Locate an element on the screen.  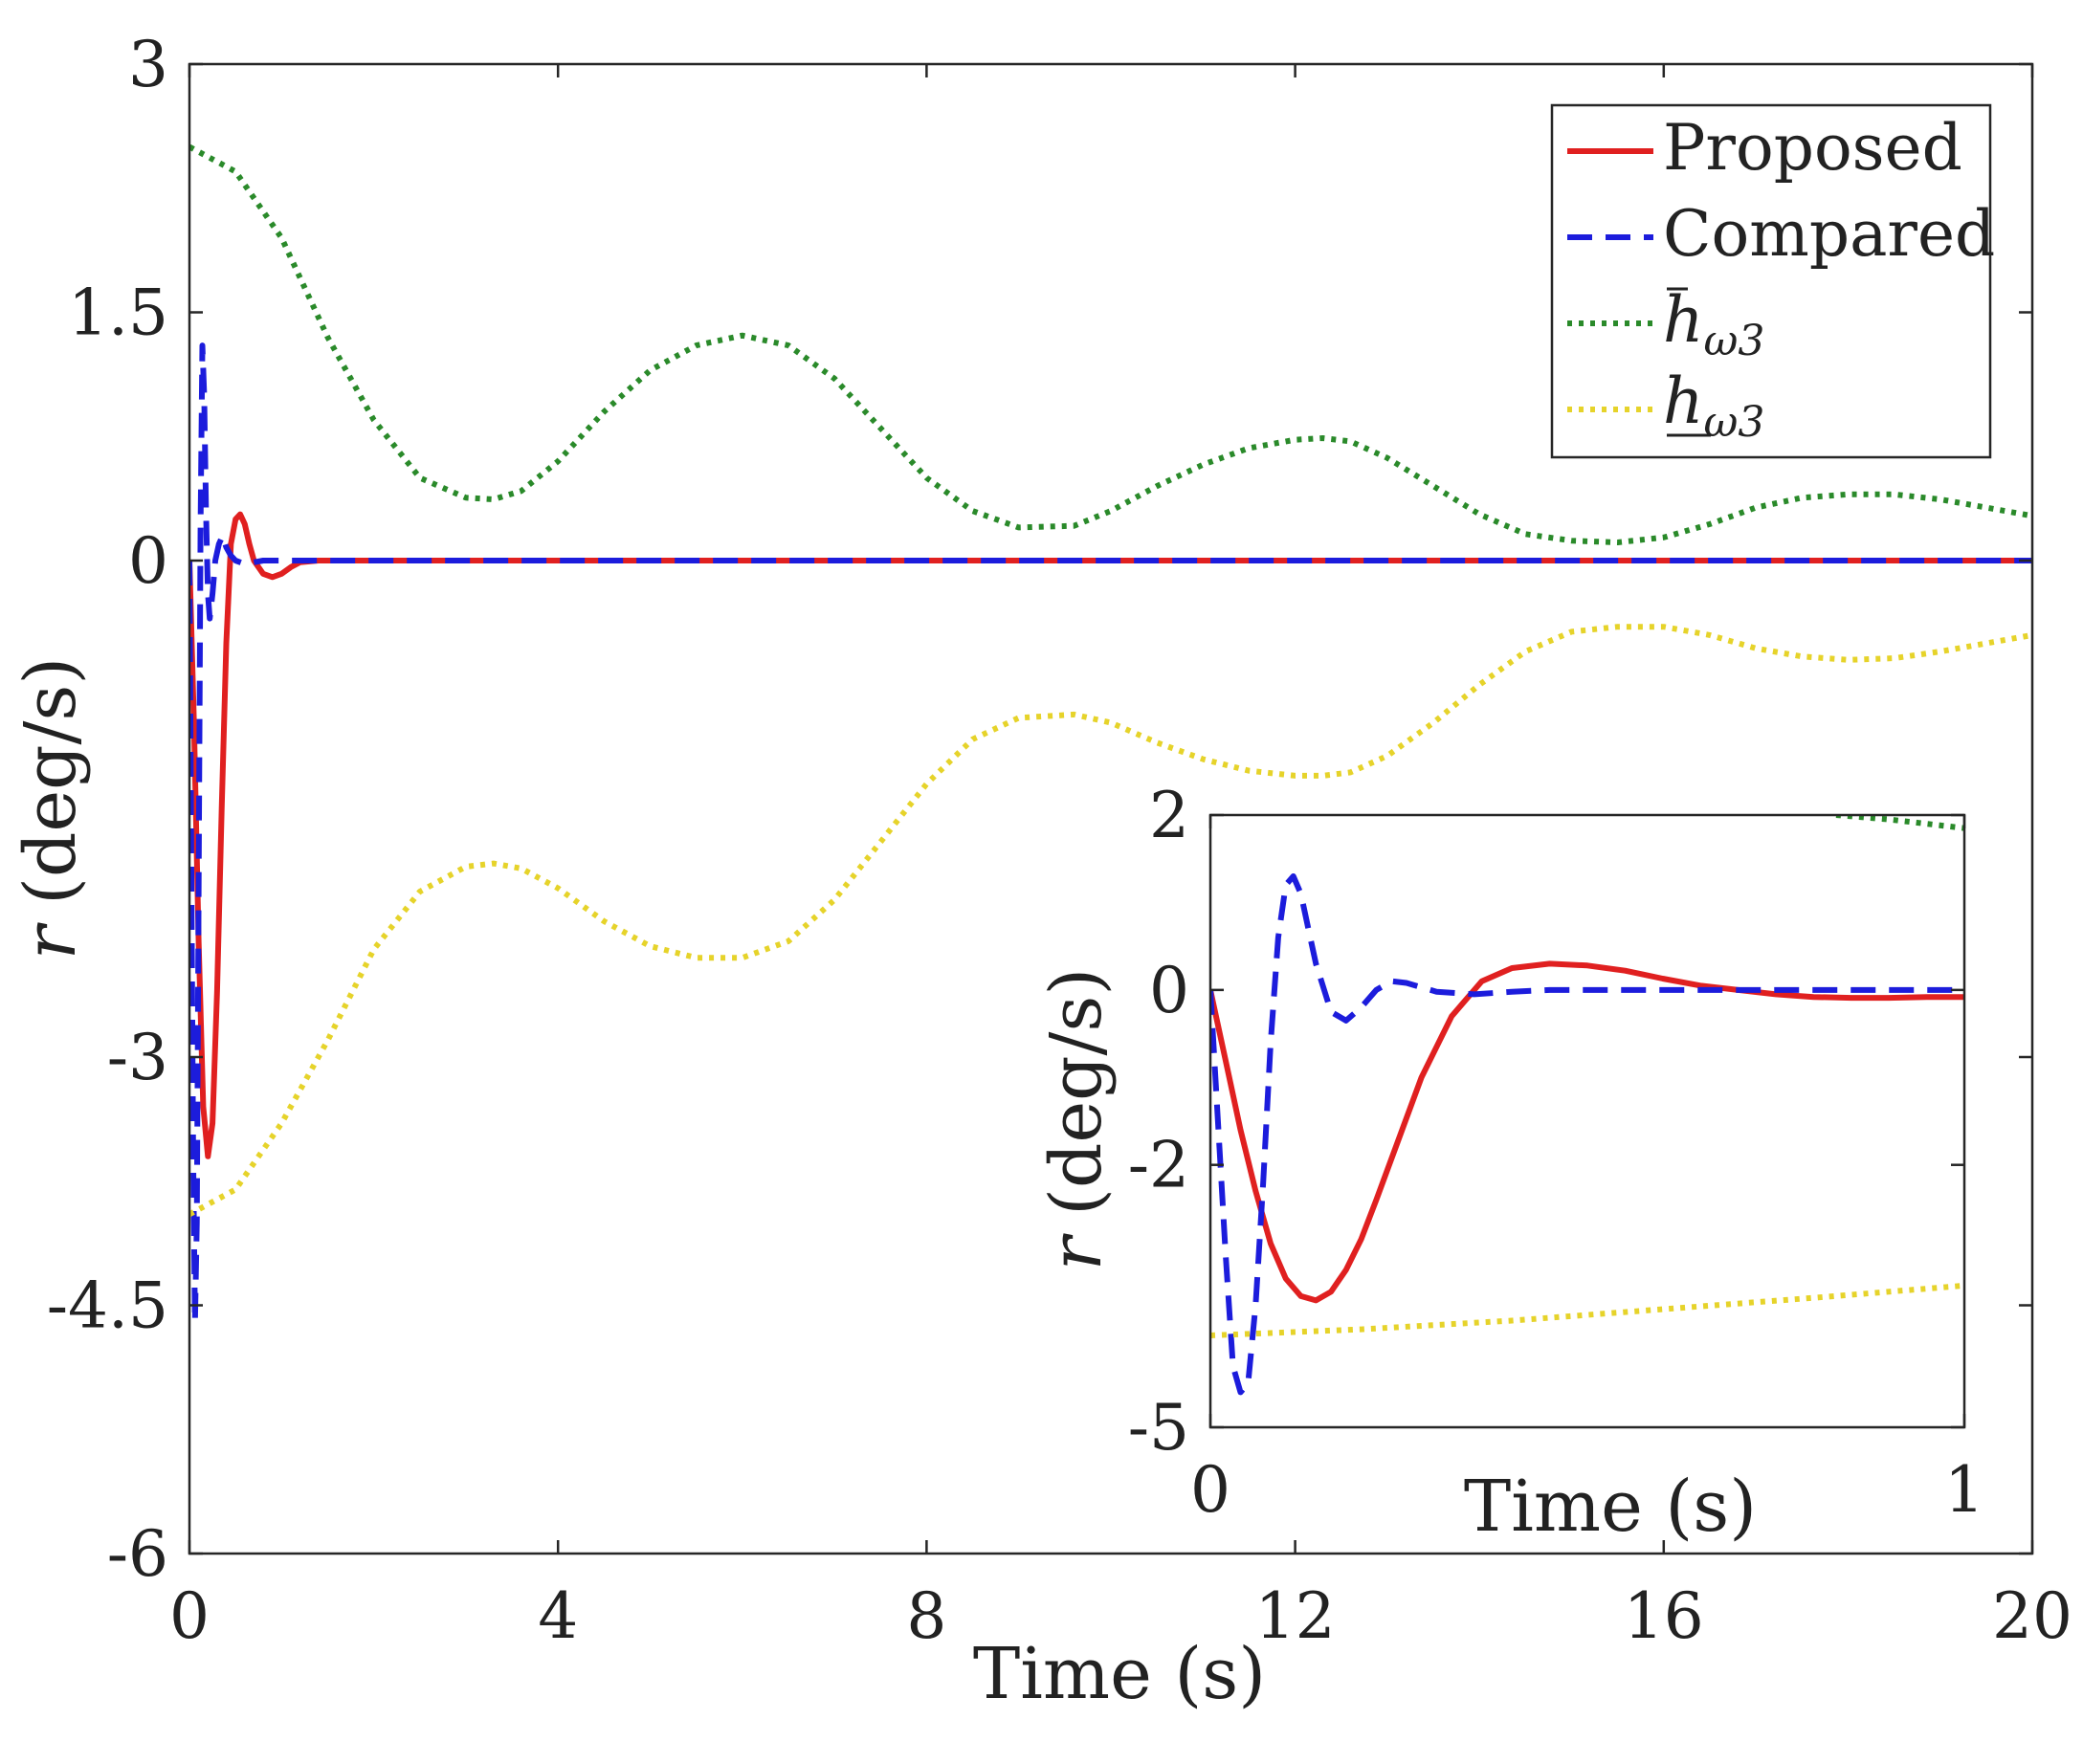
inset-series-proposed is located at coordinates (1587, 1132).